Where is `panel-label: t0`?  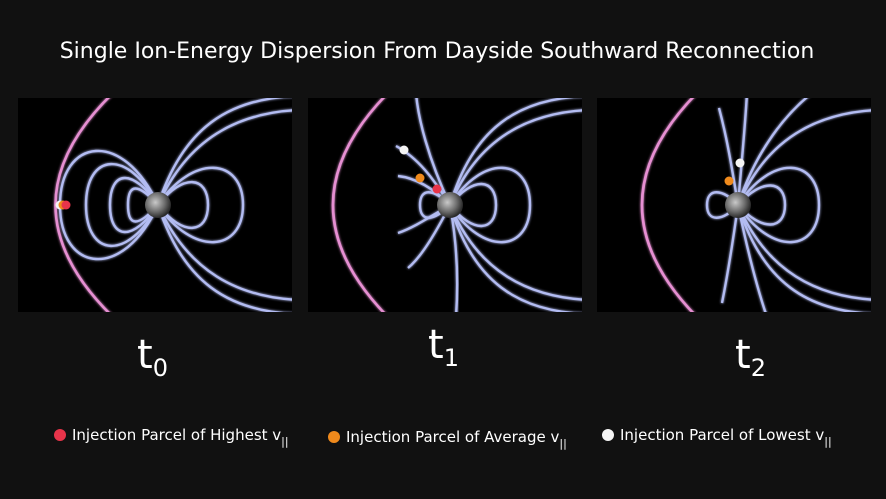 panel-label: t0 is located at coordinates (152, 357).